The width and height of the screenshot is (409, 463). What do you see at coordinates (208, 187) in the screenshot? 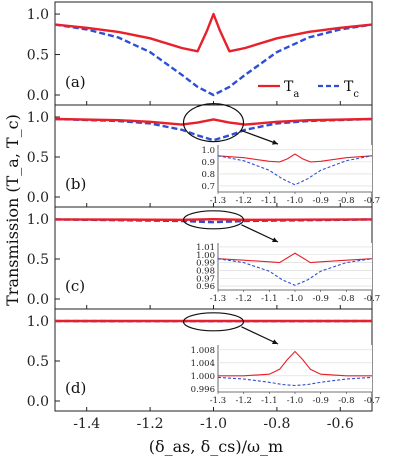
I see `inset-y-tick-label: 0.7` at bounding box center [208, 187].